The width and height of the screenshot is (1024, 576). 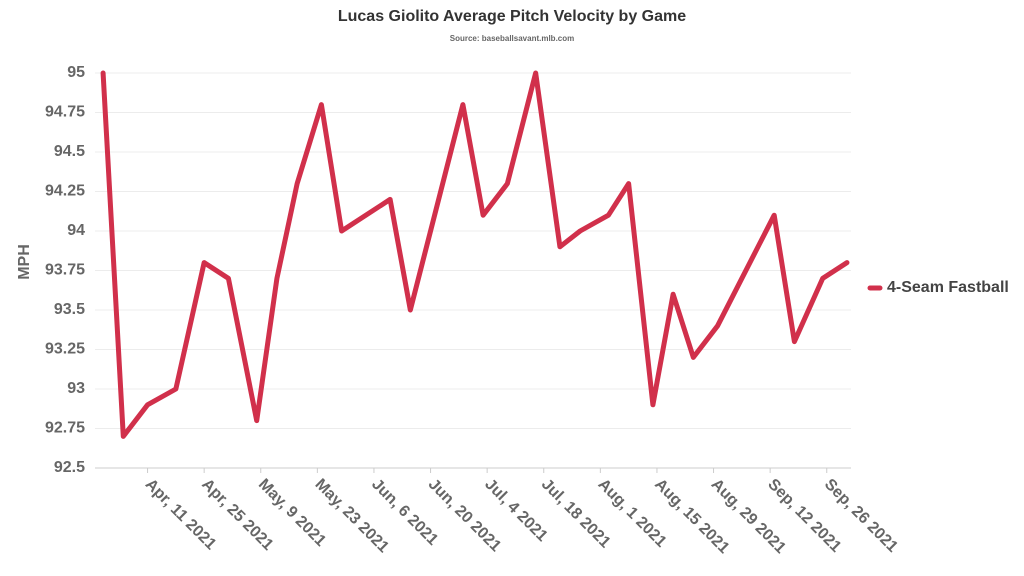 I want to click on y-tick-label: 93.75, so click(x=65, y=270).